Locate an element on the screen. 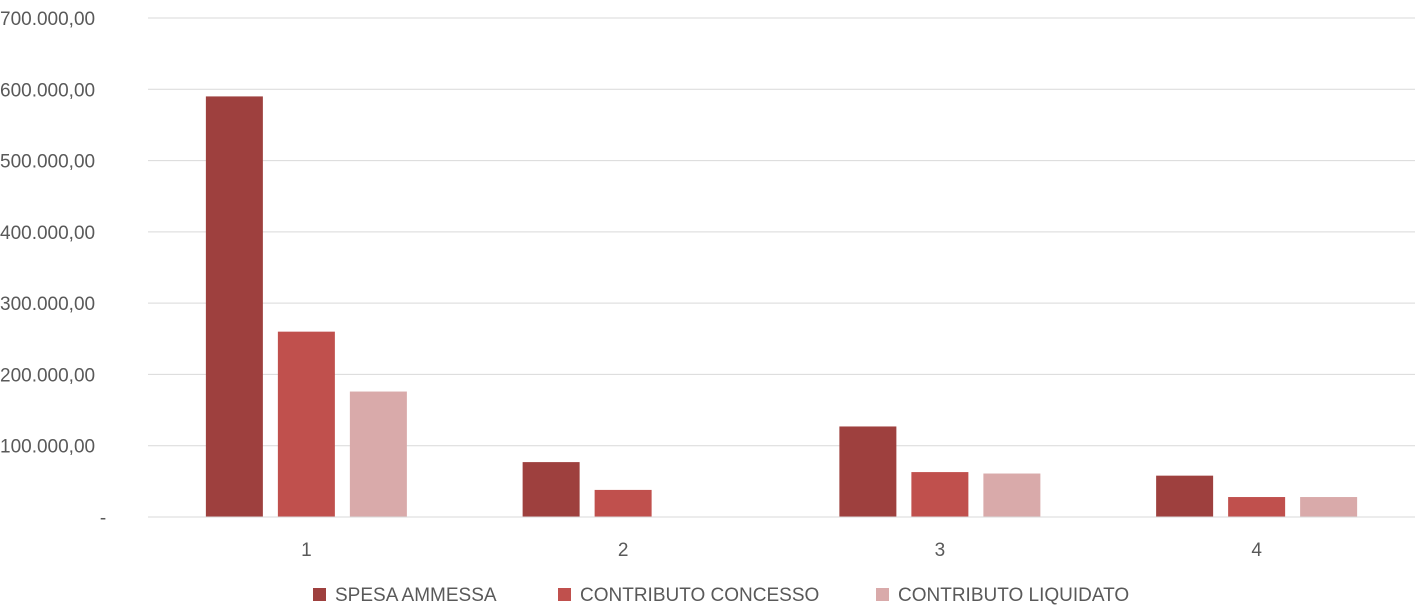 The height and width of the screenshot is (611, 1427). x-tick-label: 1 is located at coordinates (306, 550).